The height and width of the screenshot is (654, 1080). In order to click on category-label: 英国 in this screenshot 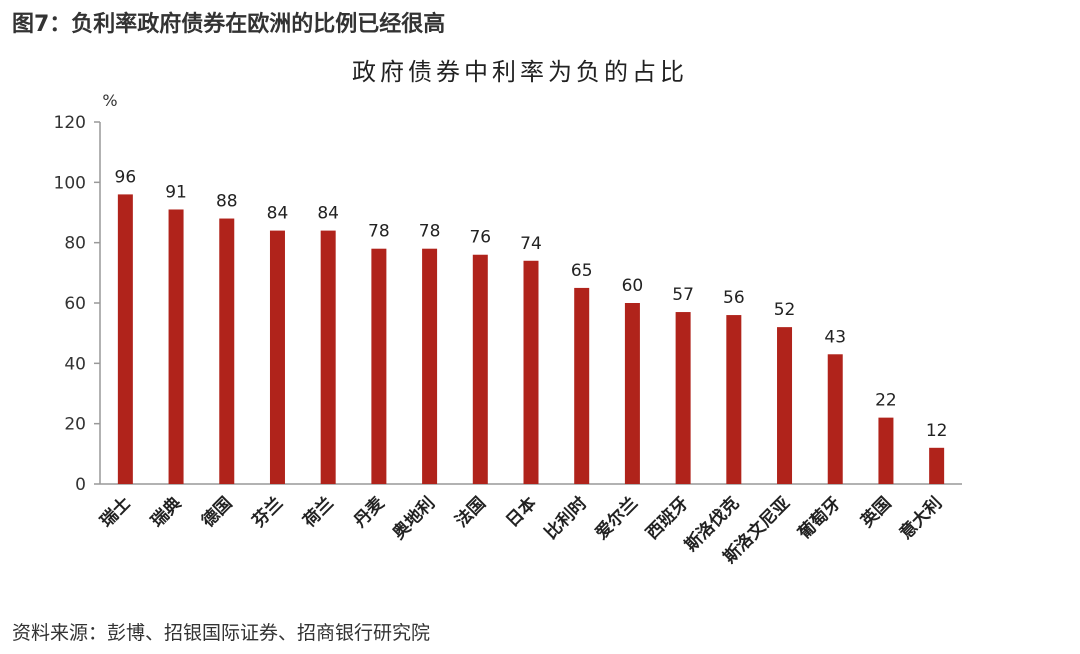, I will do `click(876, 512)`.